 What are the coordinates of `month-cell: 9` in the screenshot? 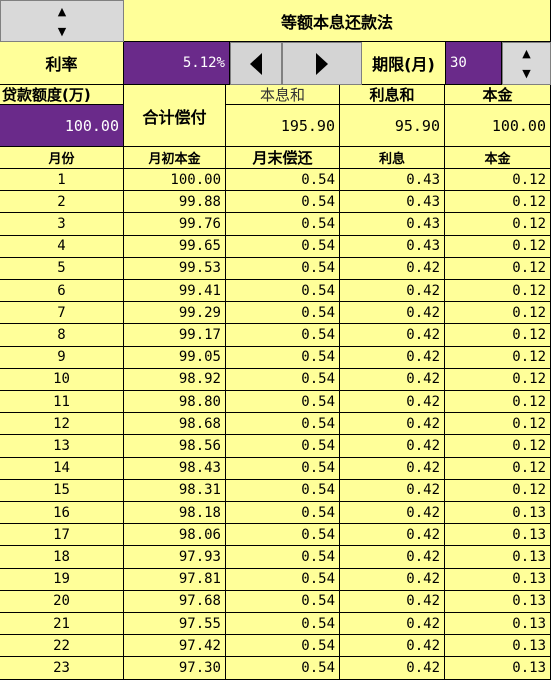 It's located at (62, 357).